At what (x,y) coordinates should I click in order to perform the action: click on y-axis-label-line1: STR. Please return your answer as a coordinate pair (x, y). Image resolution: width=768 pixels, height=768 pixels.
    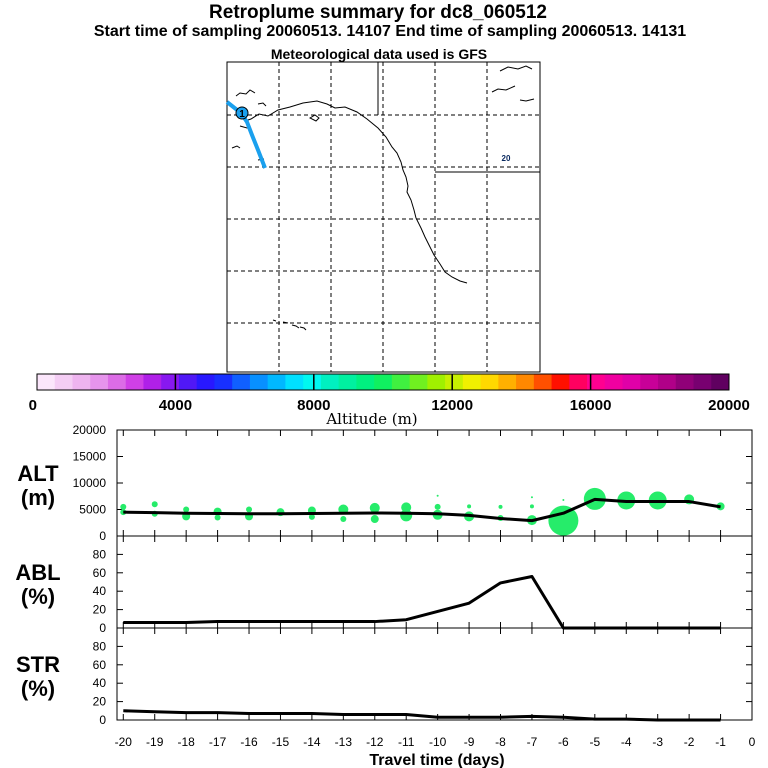
    Looking at the image, I should click on (38, 664).